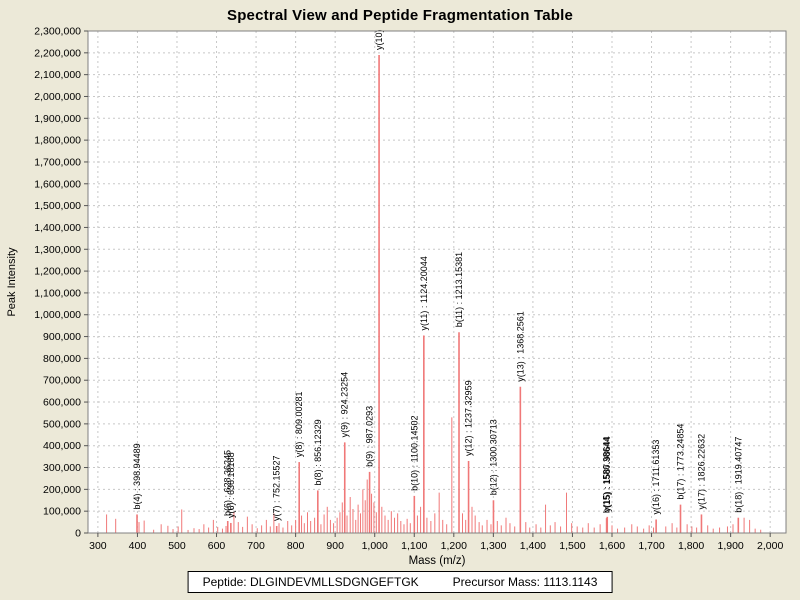 The width and height of the screenshot is (800, 600). What do you see at coordinates (57, 97) in the screenshot?
I see `y-tick-label: 2,000,000` at bounding box center [57, 97].